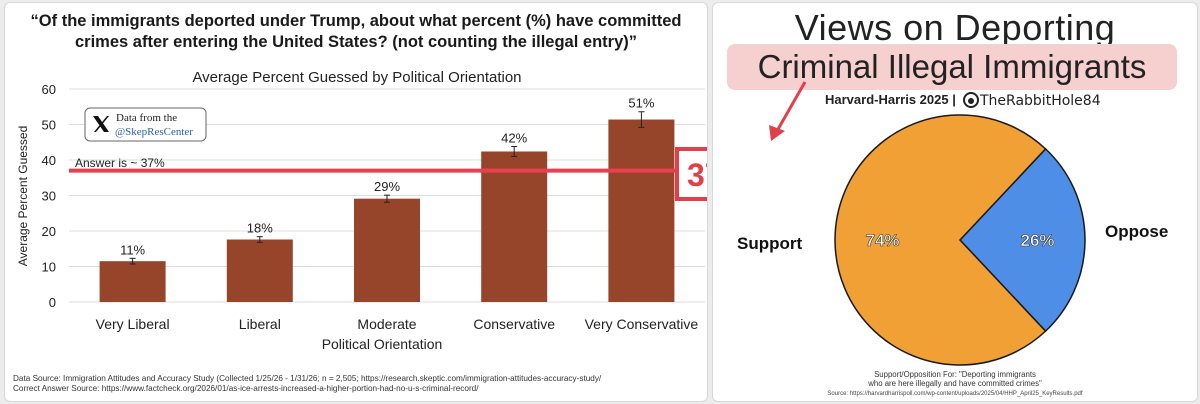  I want to click on highlight-border, so click(691, 174).